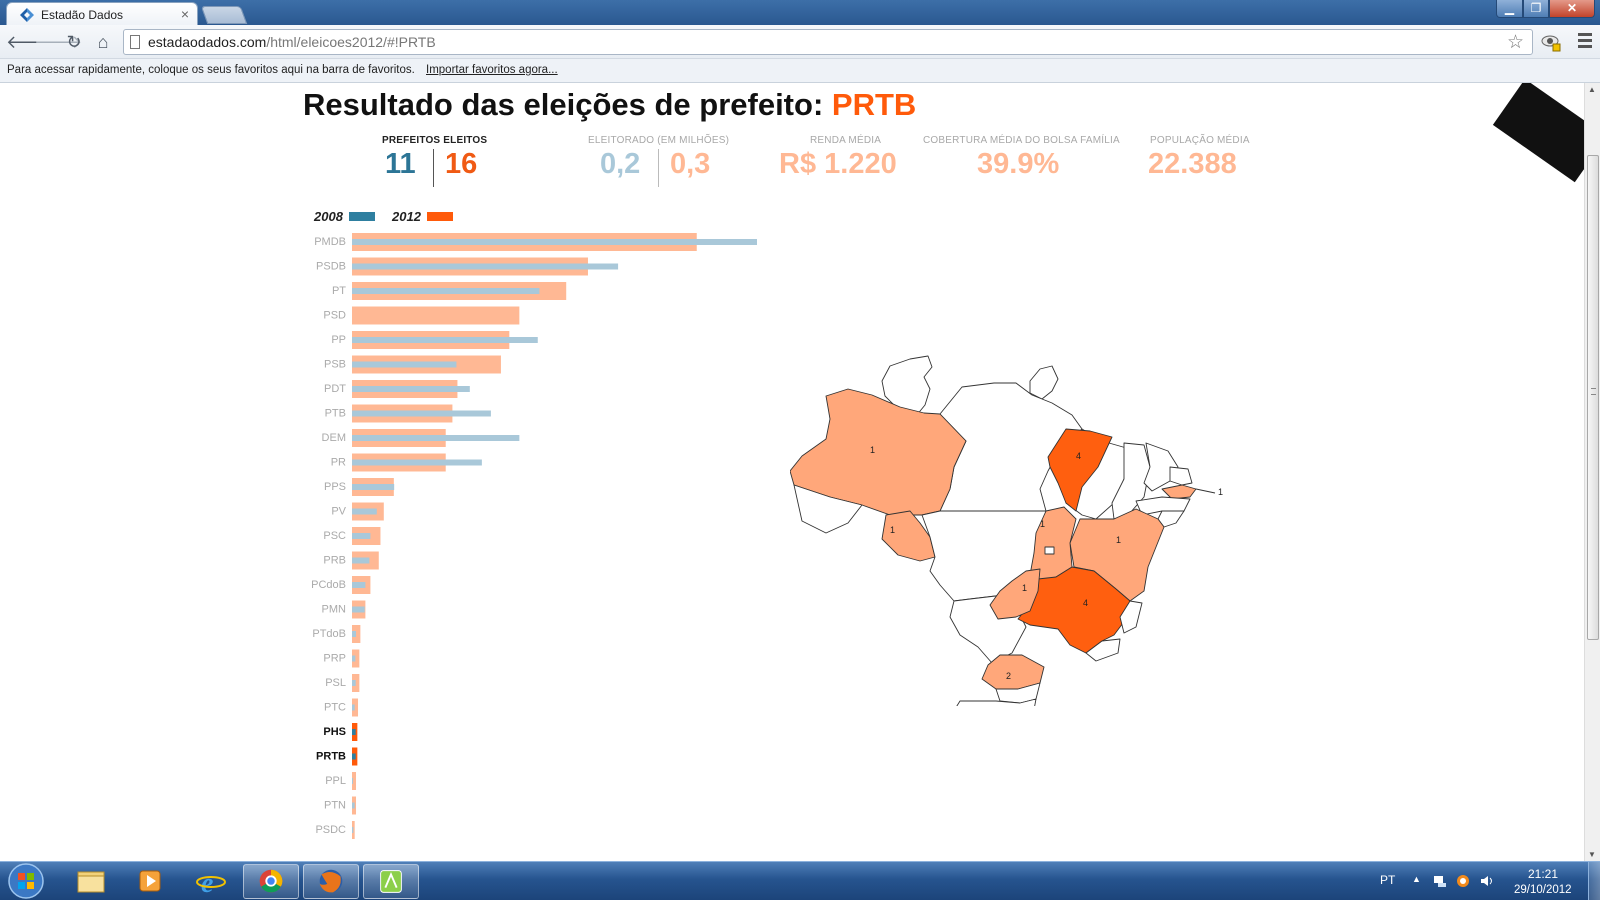 The width and height of the screenshot is (1600, 900). What do you see at coordinates (1179, 492) in the screenshot?
I see `map-state-pb` at bounding box center [1179, 492].